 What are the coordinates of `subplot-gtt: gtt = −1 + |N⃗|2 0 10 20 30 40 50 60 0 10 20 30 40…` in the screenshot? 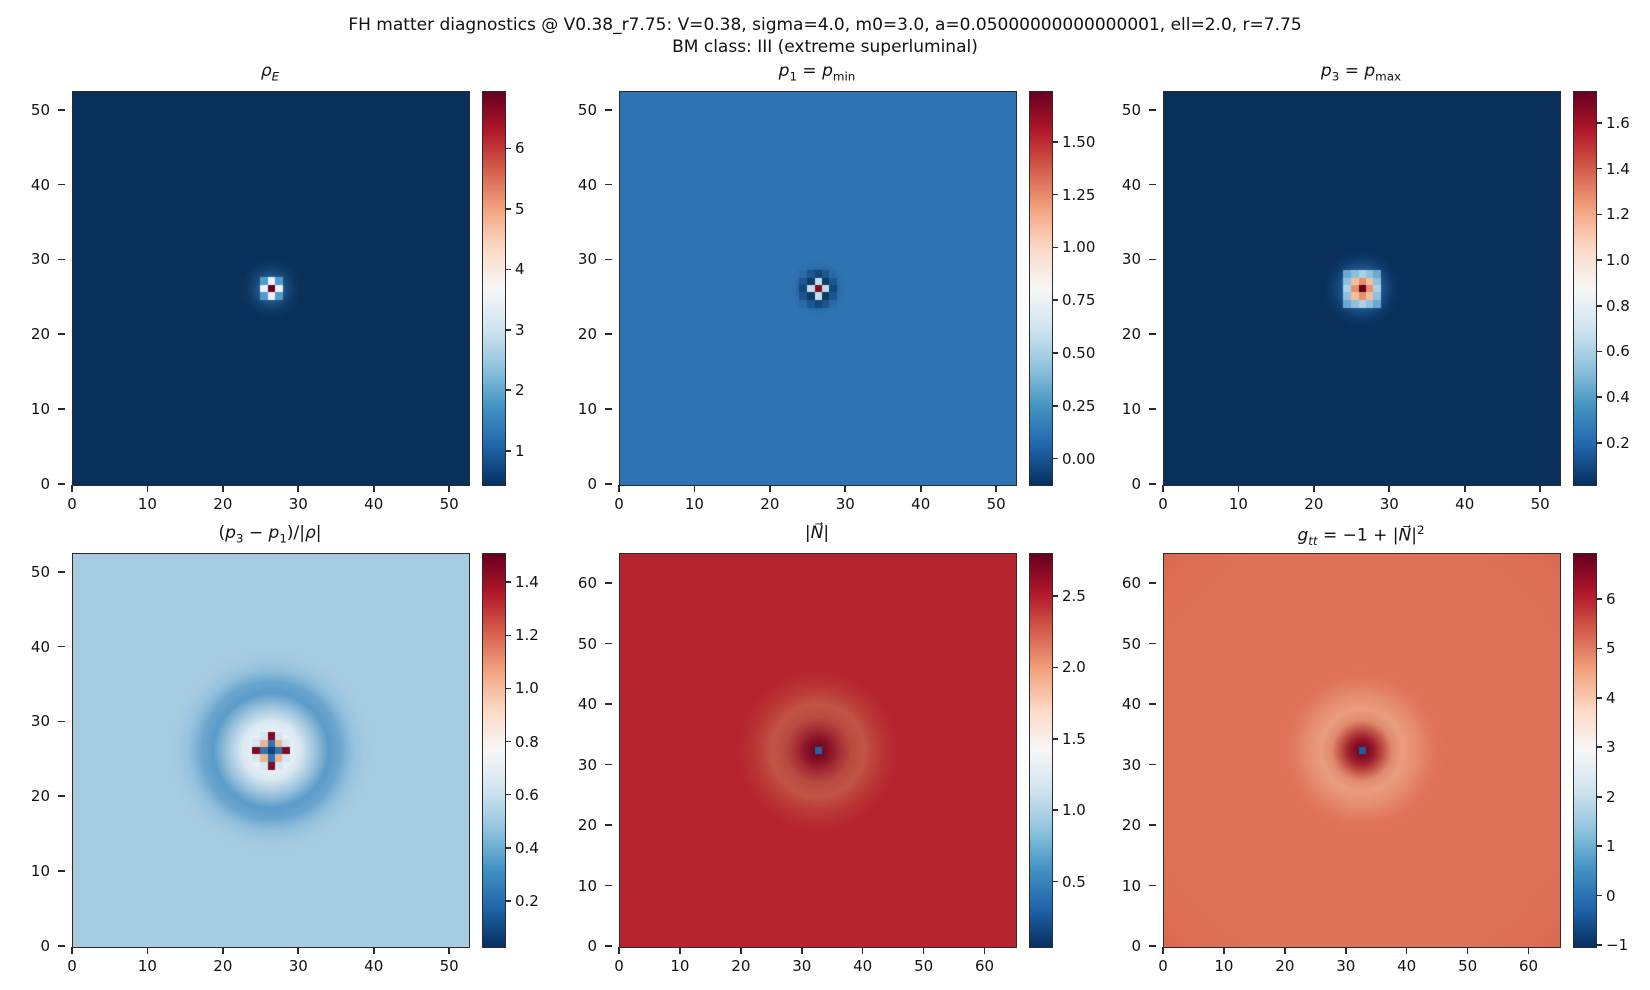 It's located at (1386, 749).